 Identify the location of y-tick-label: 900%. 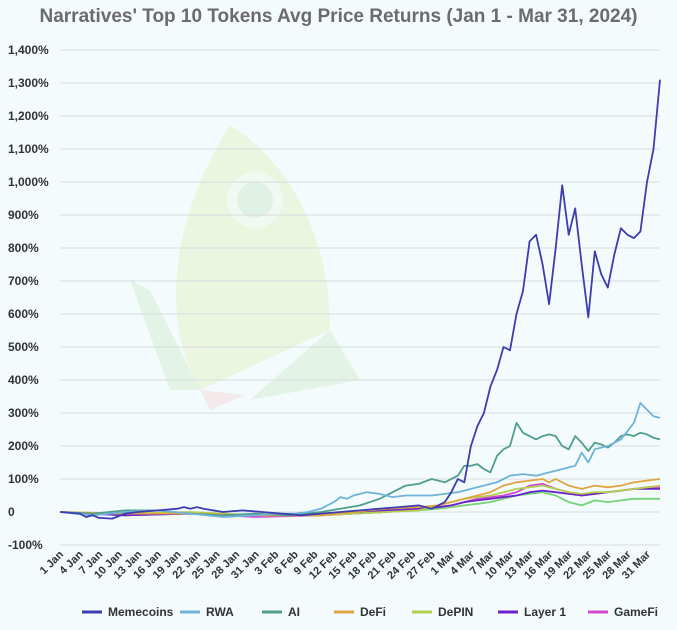
(23, 215).